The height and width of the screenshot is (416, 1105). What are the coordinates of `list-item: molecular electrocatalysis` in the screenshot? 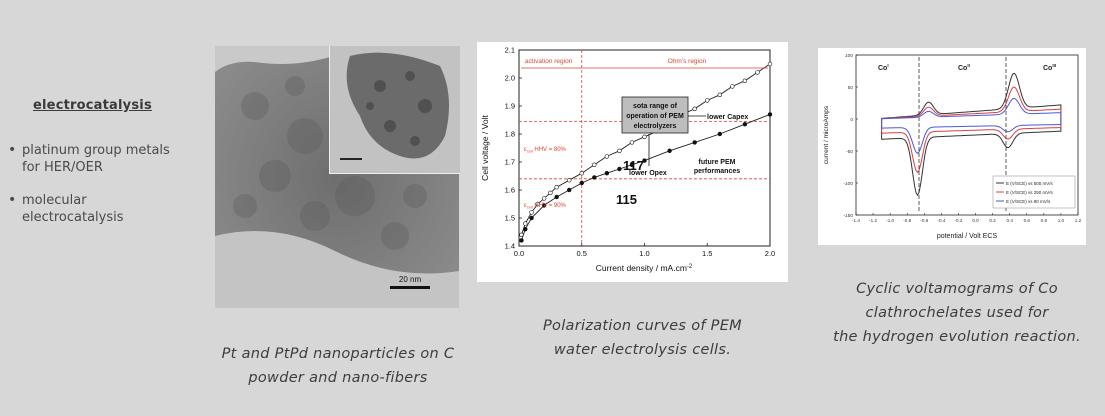 It's located at (101, 209).